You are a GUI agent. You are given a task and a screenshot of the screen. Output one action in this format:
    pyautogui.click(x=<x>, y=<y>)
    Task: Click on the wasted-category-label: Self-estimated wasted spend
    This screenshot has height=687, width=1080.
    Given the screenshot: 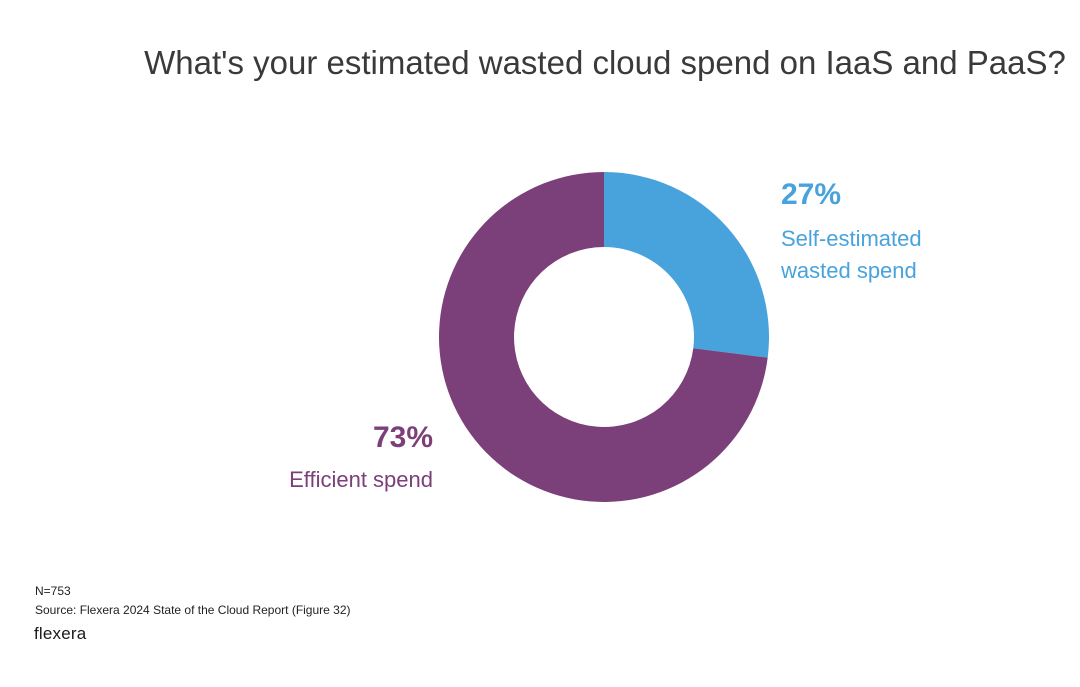 What is the action you would take?
    pyautogui.click(x=851, y=255)
    